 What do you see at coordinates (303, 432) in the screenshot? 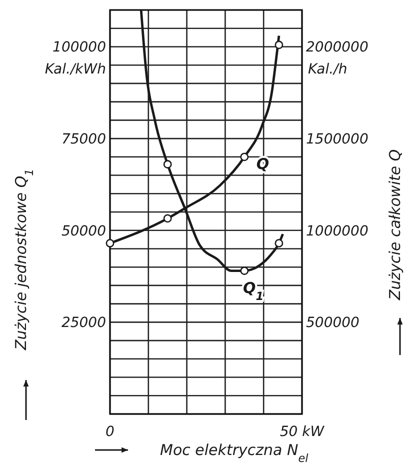
I see `x-tick-label: 50 kW` at bounding box center [303, 432].